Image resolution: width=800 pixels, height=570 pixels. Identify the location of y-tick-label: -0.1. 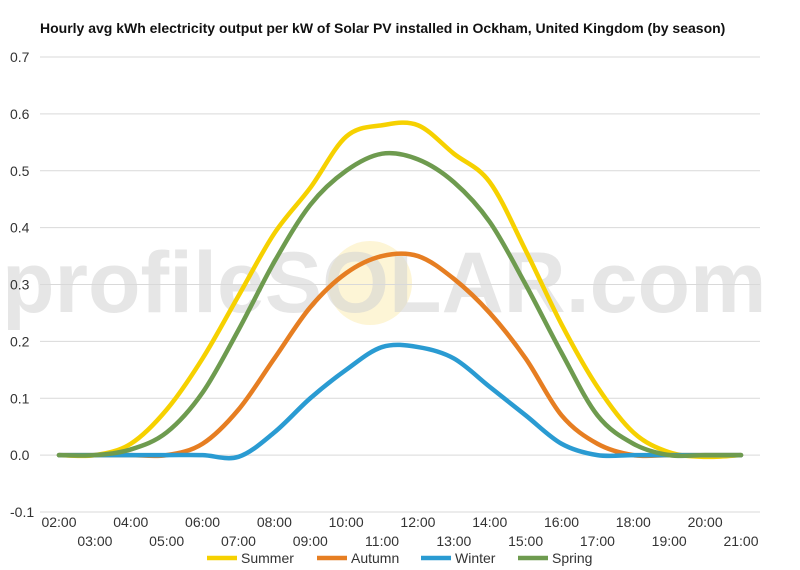
(22, 512).